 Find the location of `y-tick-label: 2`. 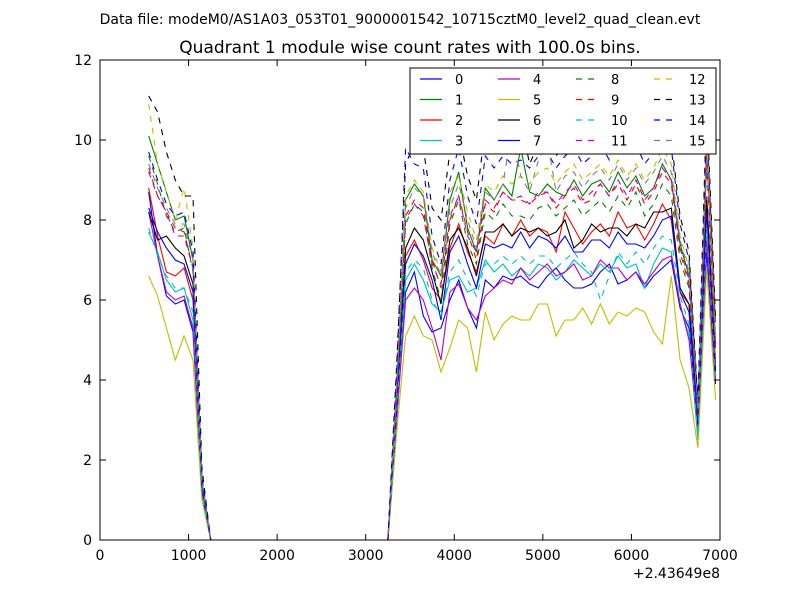

y-tick-label: 2 is located at coordinates (87, 461).